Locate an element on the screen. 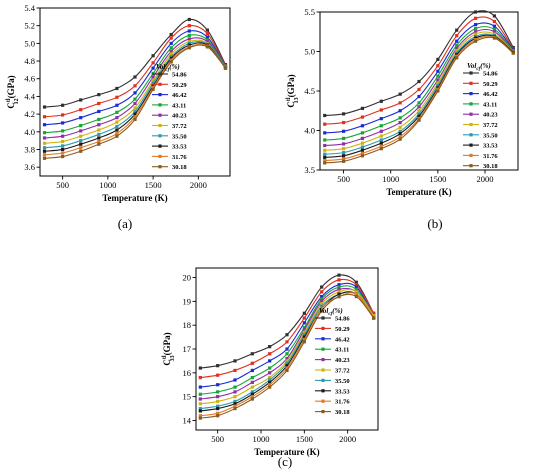 The height and width of the screenshot is (474, 550). y-tick-label: 3.5 is located at coordinates (309, 170).